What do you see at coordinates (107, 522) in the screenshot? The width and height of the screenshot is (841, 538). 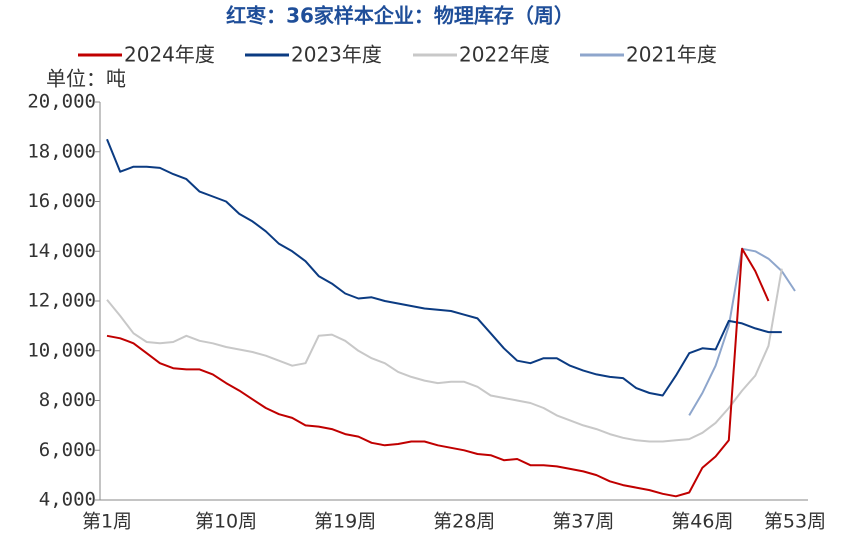 I see `x-tick-label: 第1周` at bounding box center [107, 522].